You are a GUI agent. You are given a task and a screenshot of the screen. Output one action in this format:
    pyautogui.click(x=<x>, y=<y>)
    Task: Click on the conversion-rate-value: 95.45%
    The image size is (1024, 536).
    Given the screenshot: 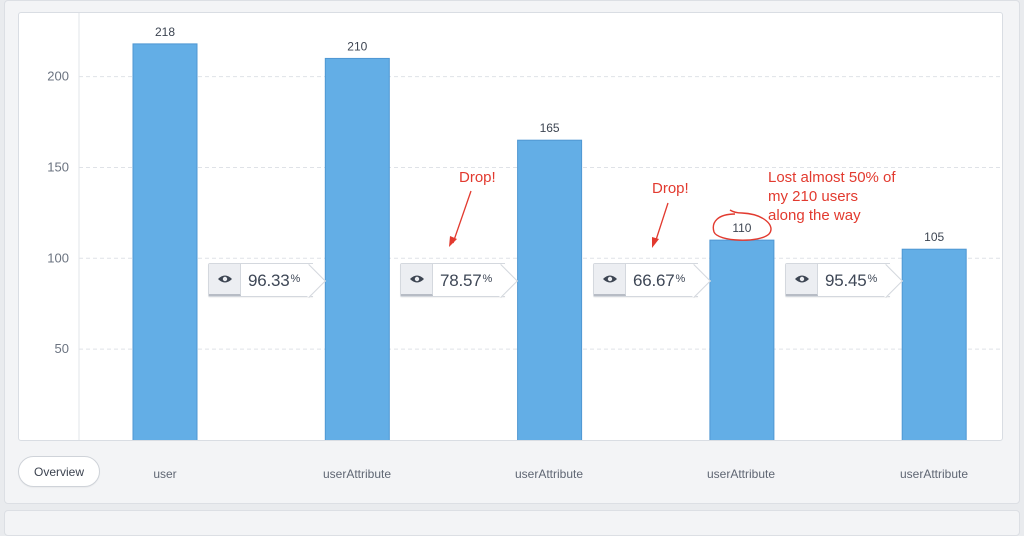 What is the action you would take?
    pyautogui.click(x=851, y=280)
    